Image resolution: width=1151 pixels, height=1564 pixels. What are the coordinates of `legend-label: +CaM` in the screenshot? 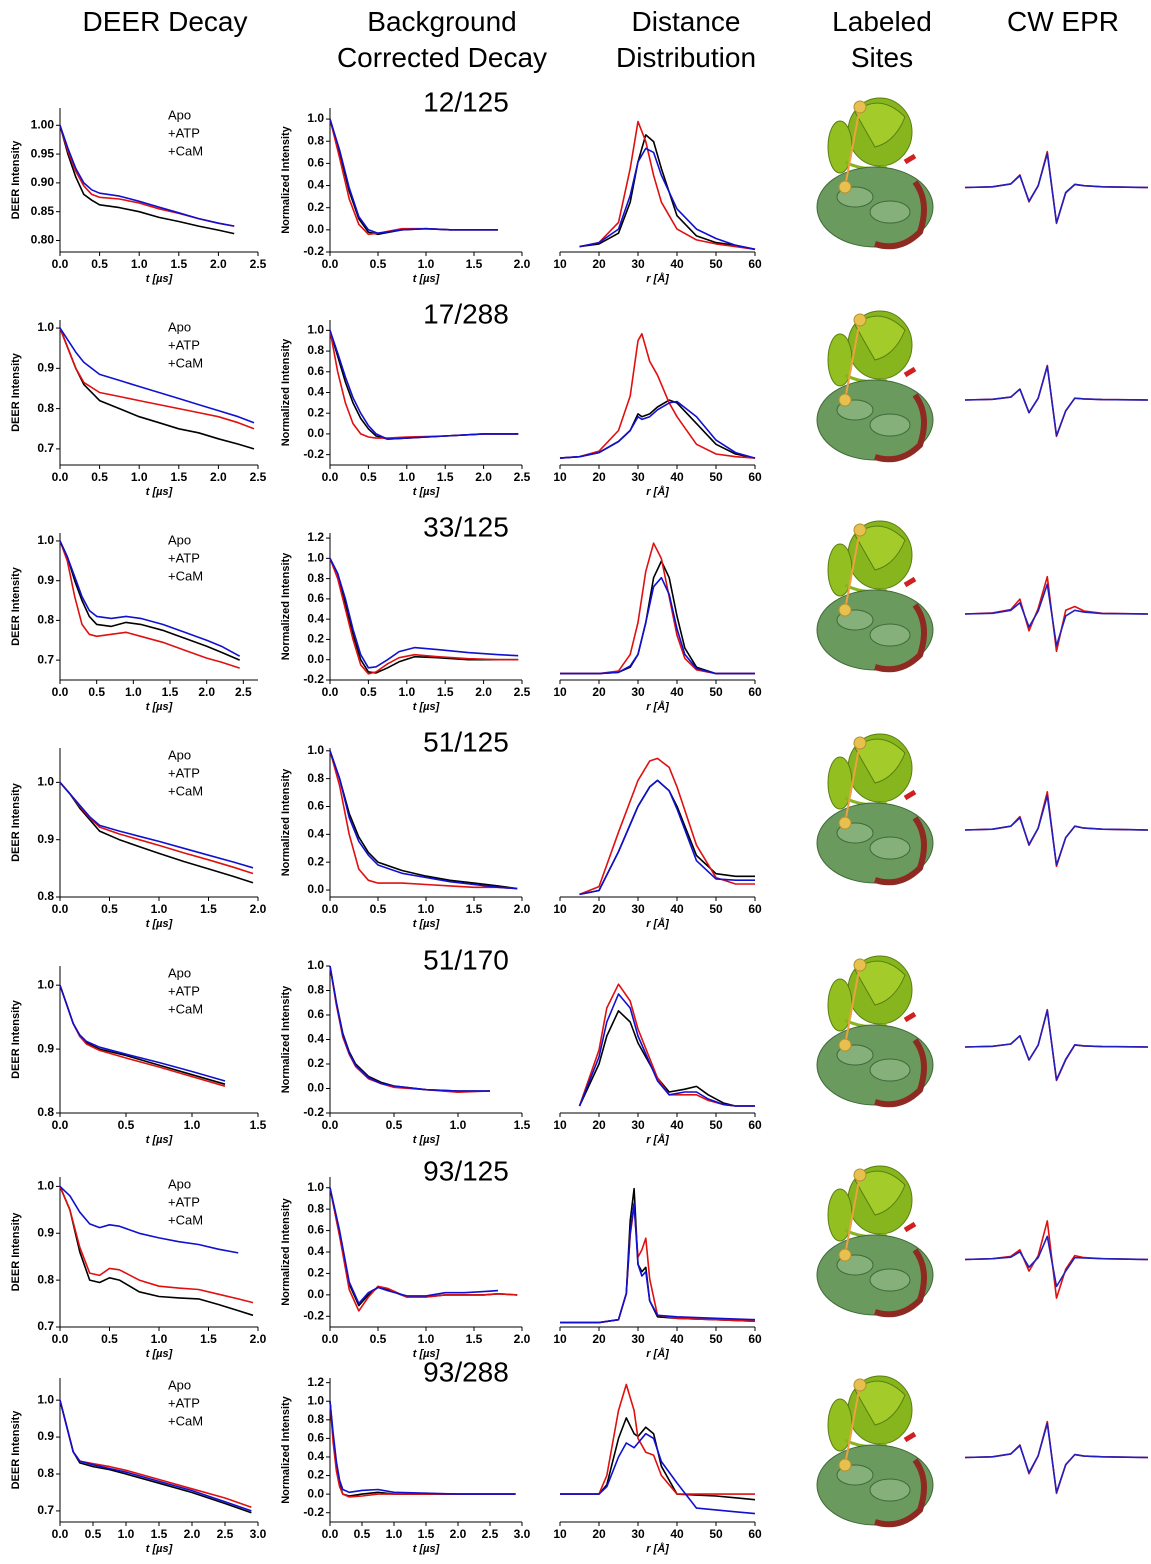 It's located at (185, 1219).